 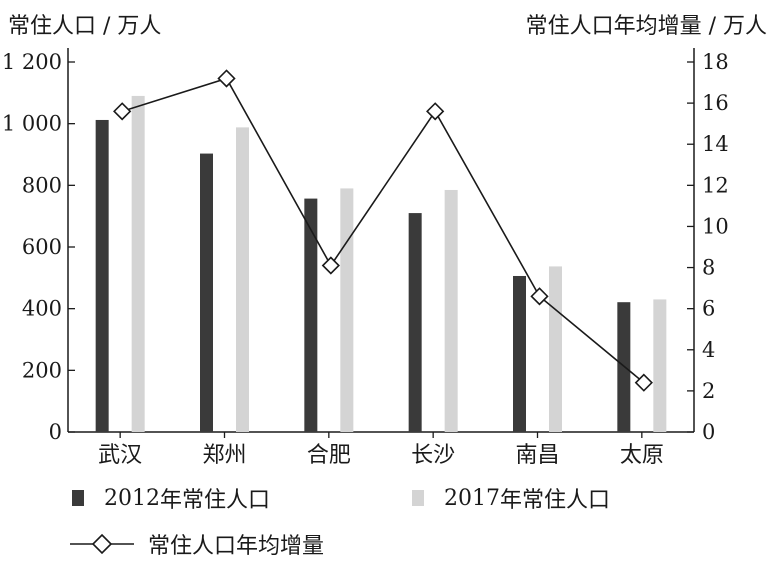 I want to click on x-tick-label: 武汉, so click(x=120, y=455).